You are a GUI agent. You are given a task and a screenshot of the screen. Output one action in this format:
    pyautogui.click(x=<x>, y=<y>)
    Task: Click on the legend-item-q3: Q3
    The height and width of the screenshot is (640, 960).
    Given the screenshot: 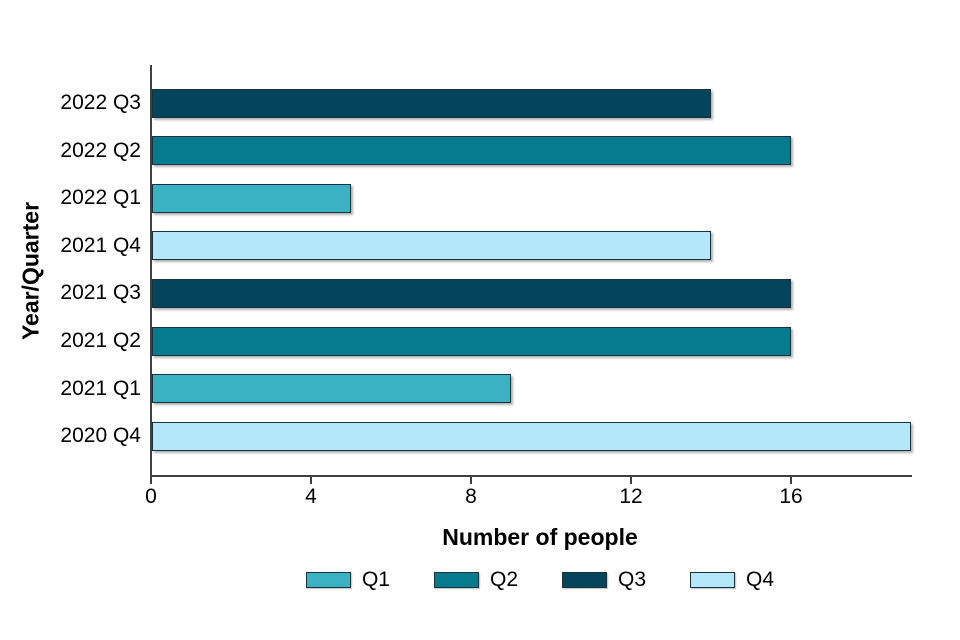 What is the action you would take?
    pyautogui.click(x=604, y=580)
    